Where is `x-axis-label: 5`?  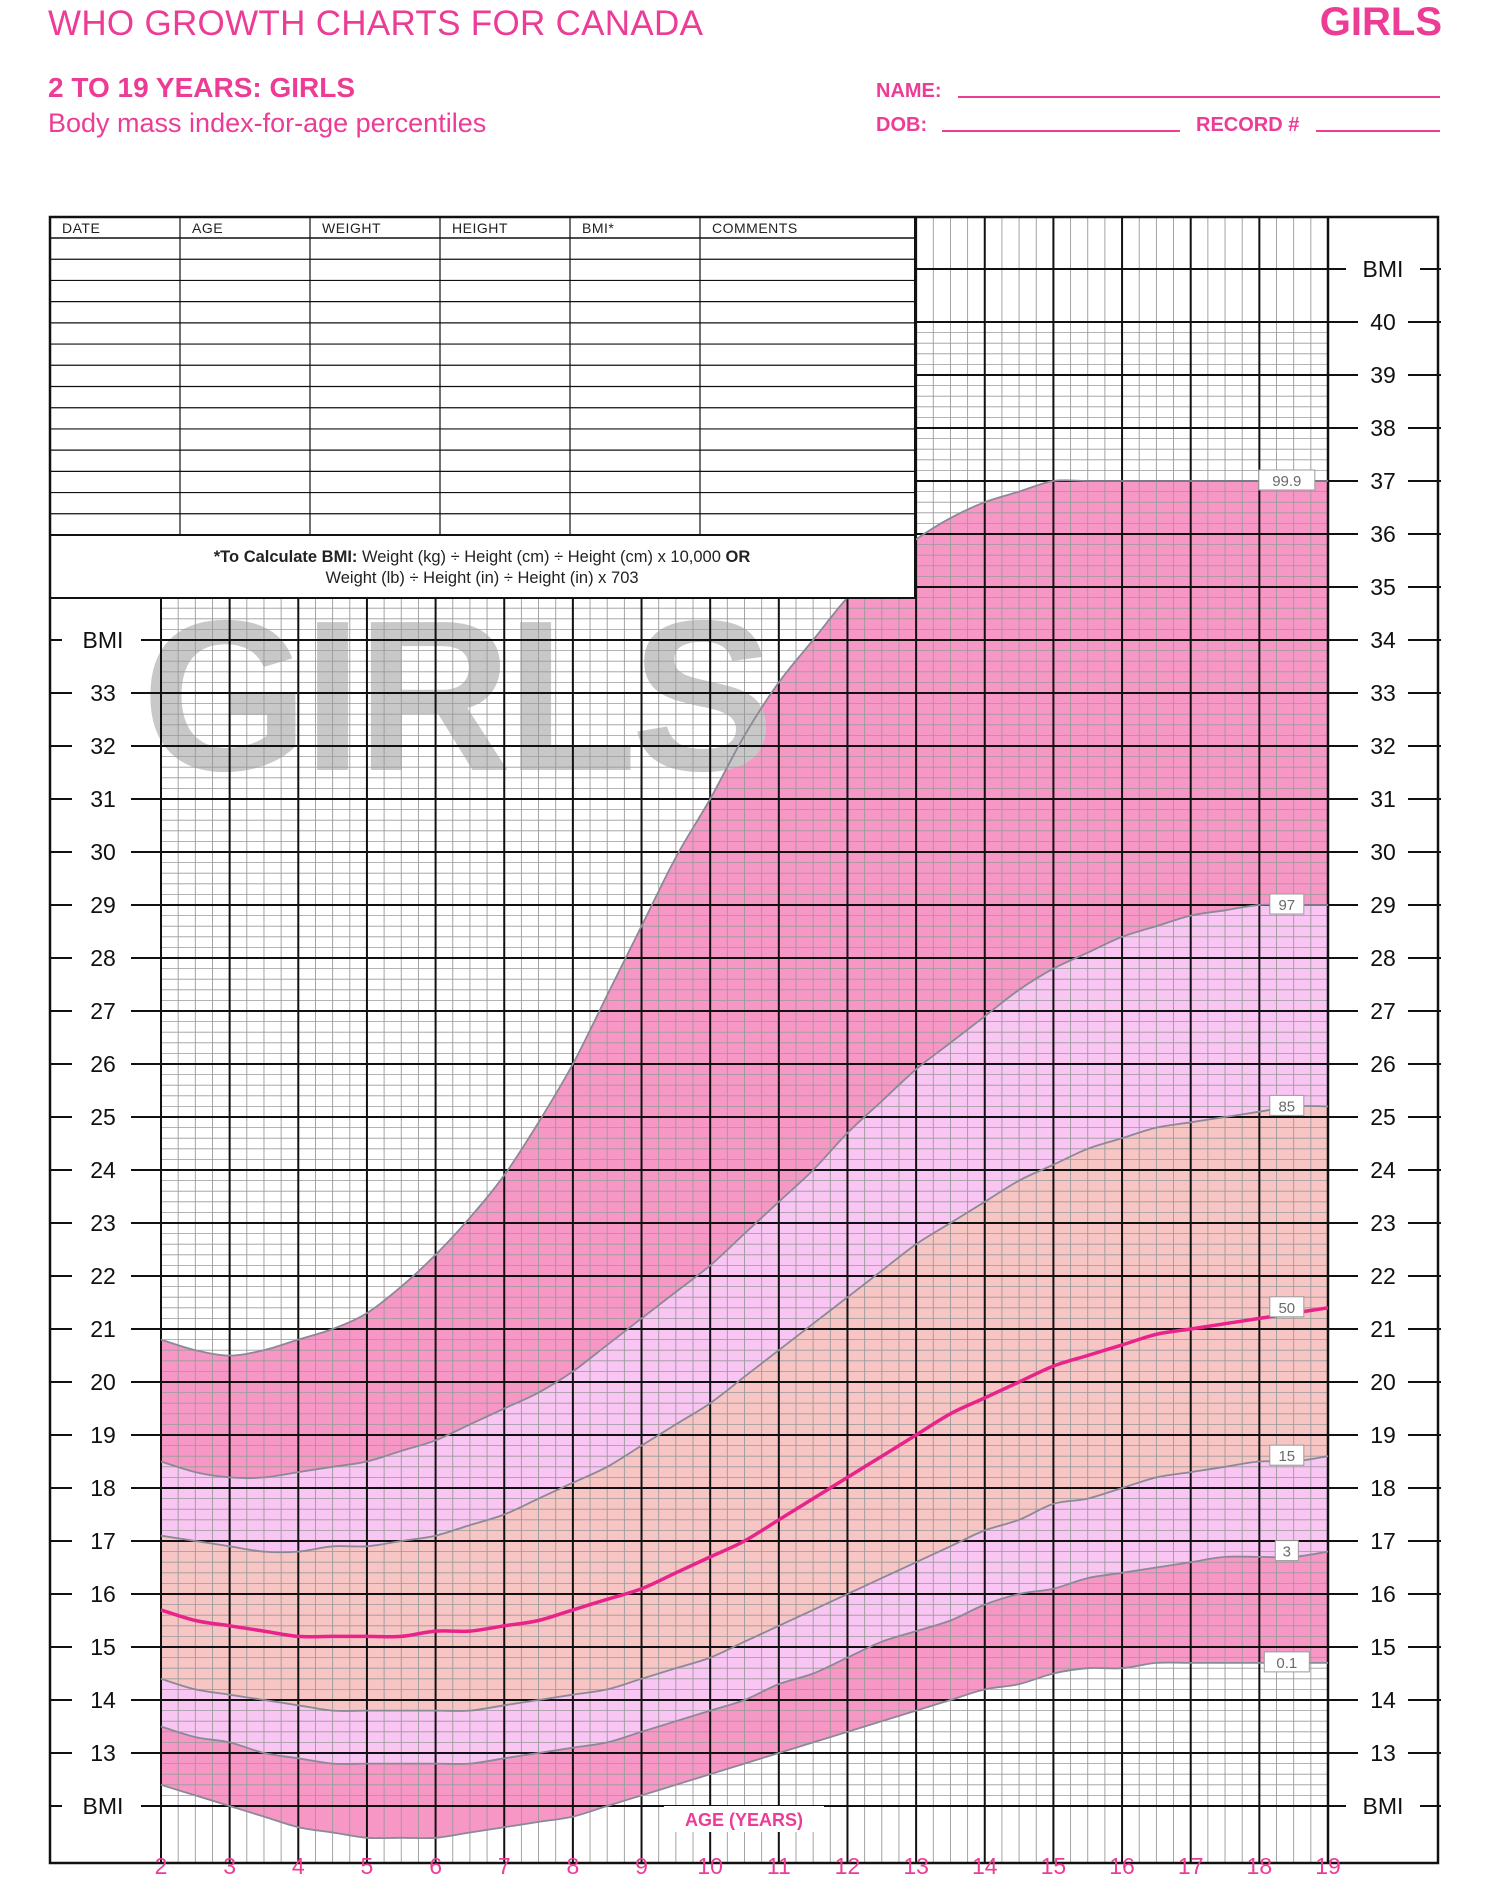 x-axis-label: 5 is located at coordinates (367, 1866).